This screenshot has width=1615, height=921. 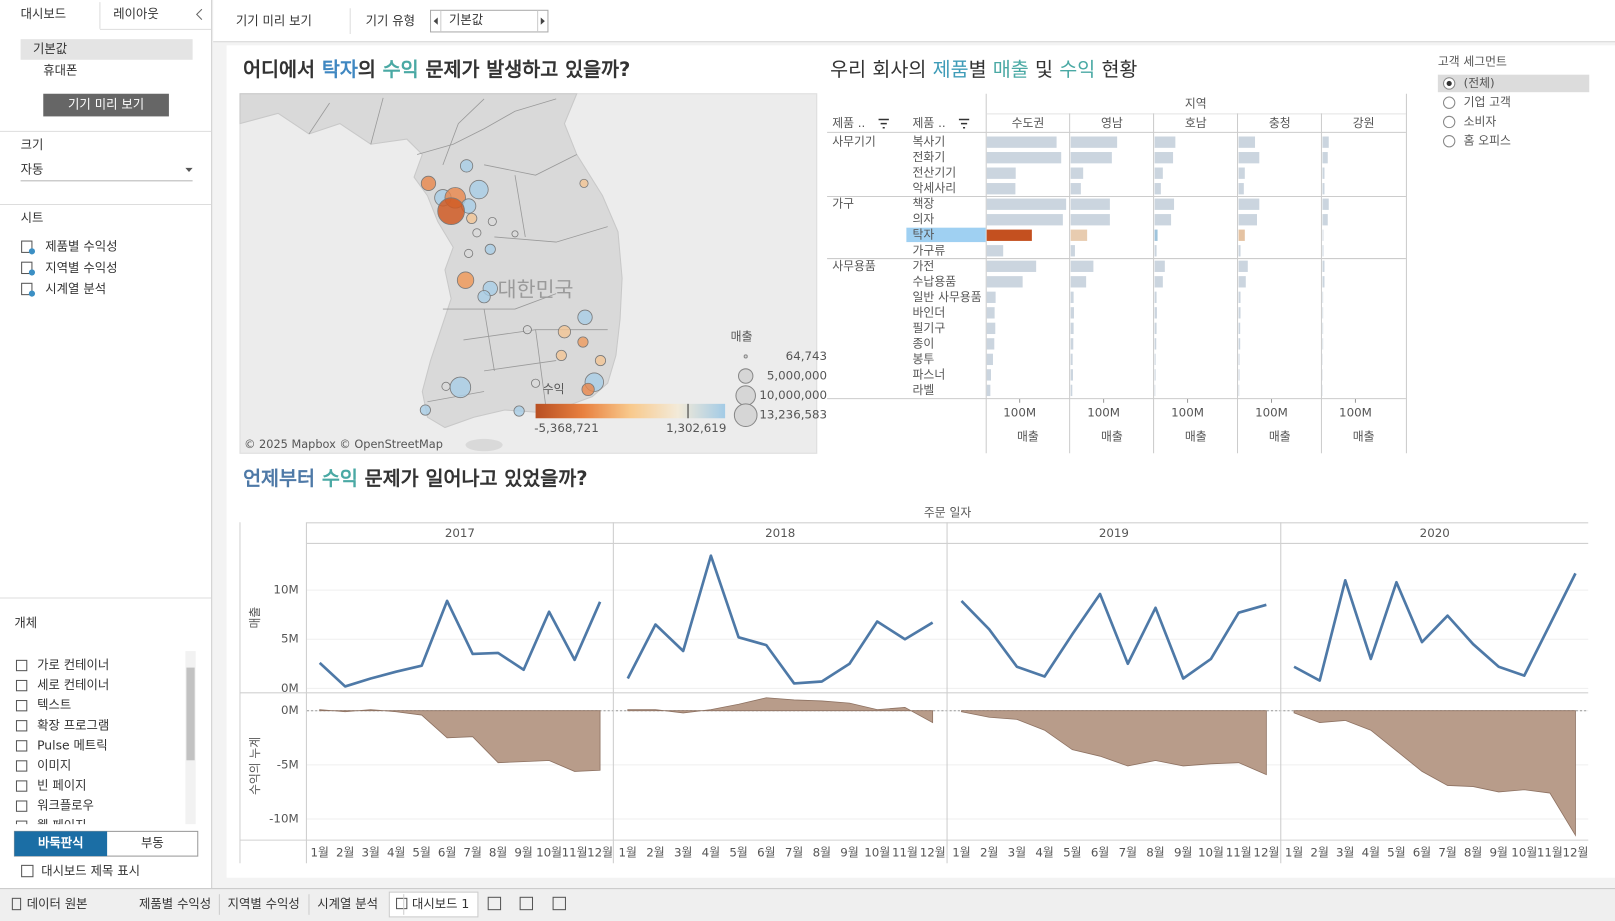 I want to click on new-sheet, so click(x=494, y=903).